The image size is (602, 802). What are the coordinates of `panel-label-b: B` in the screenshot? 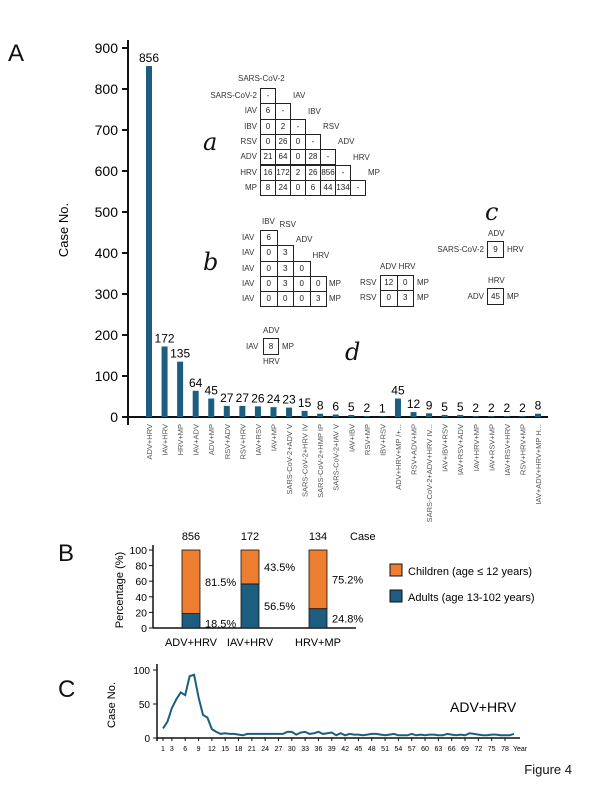 It's located at (66, 553).